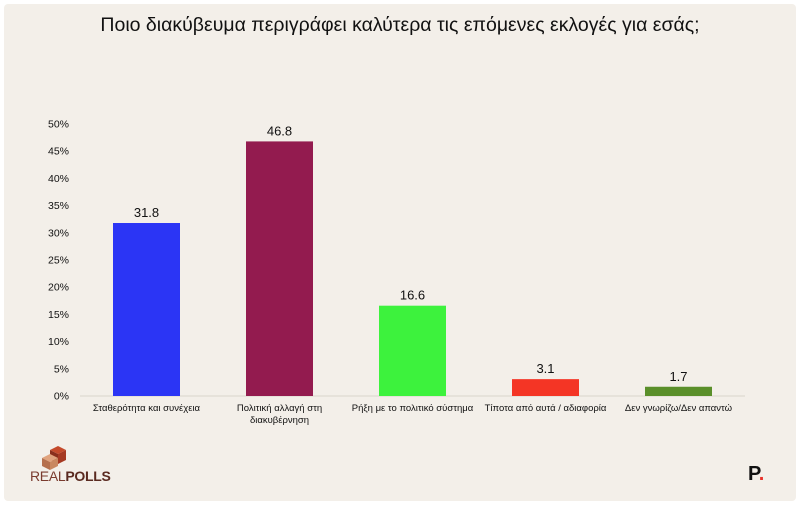  What do you see at coordinates (58, 233) in the screenshot?
I see `y-tick-label: 30%` at bounding box center [58, 233].